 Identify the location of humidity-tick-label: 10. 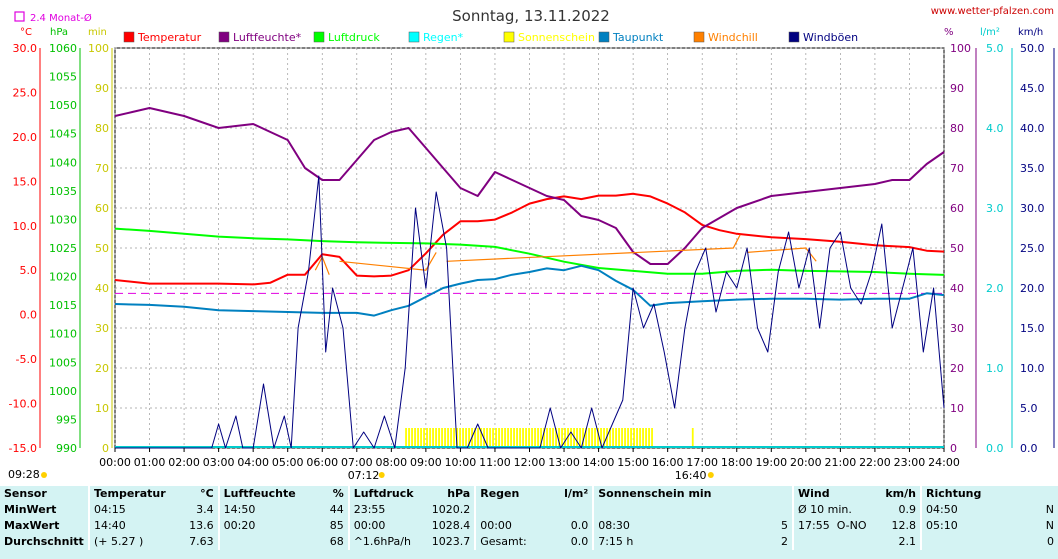
(957, 408).